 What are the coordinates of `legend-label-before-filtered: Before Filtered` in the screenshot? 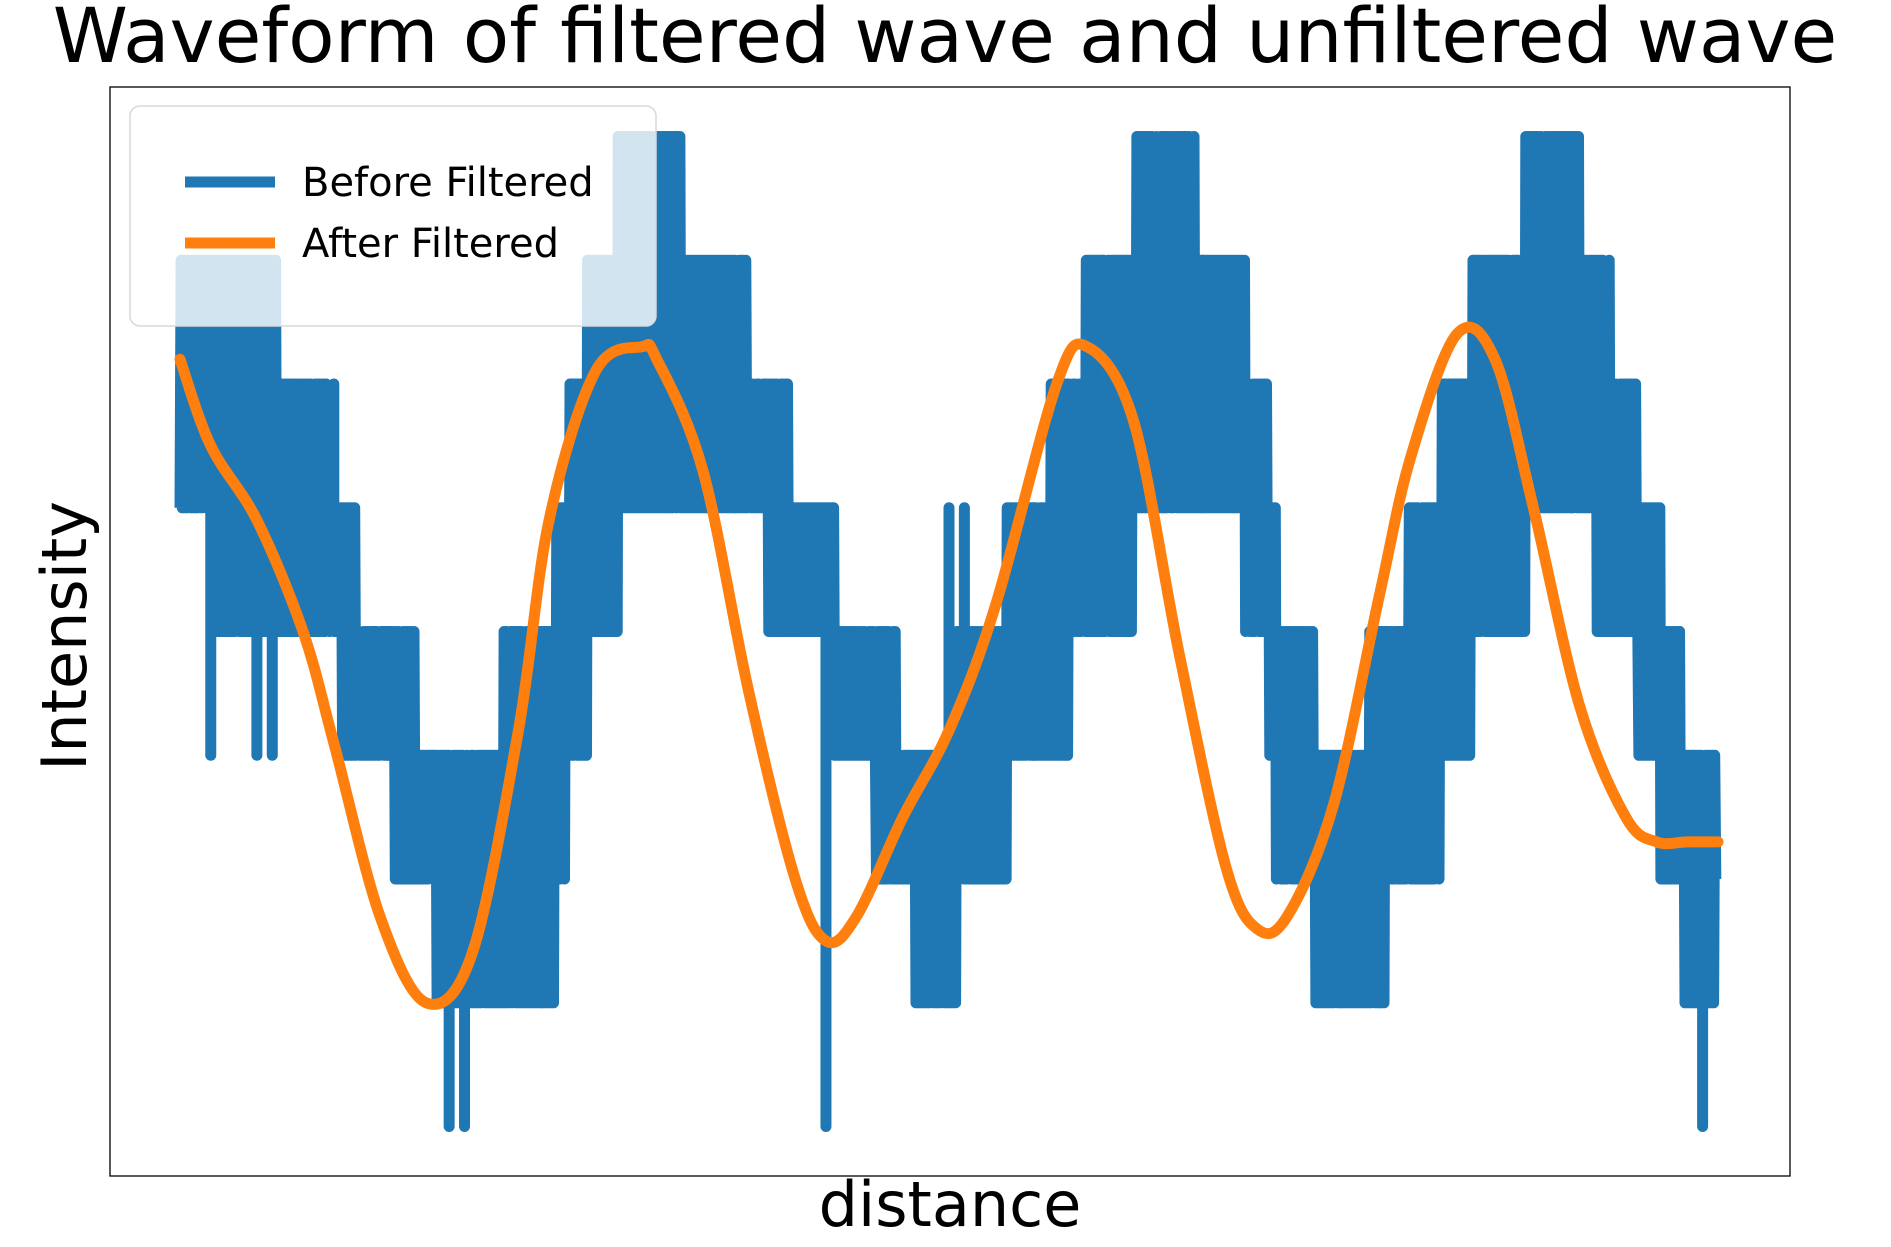 It's located at (448, 183).